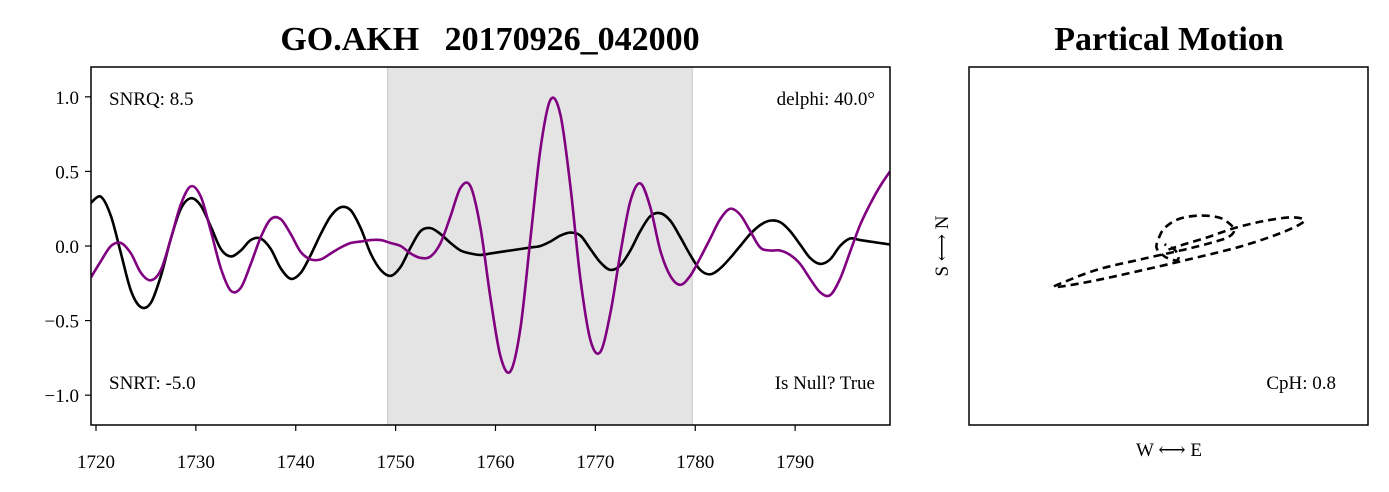 The width and height of the screenshot is (1389, 492). I want to click on snrt-label: SNRT: -5.0, so click(152, 383).